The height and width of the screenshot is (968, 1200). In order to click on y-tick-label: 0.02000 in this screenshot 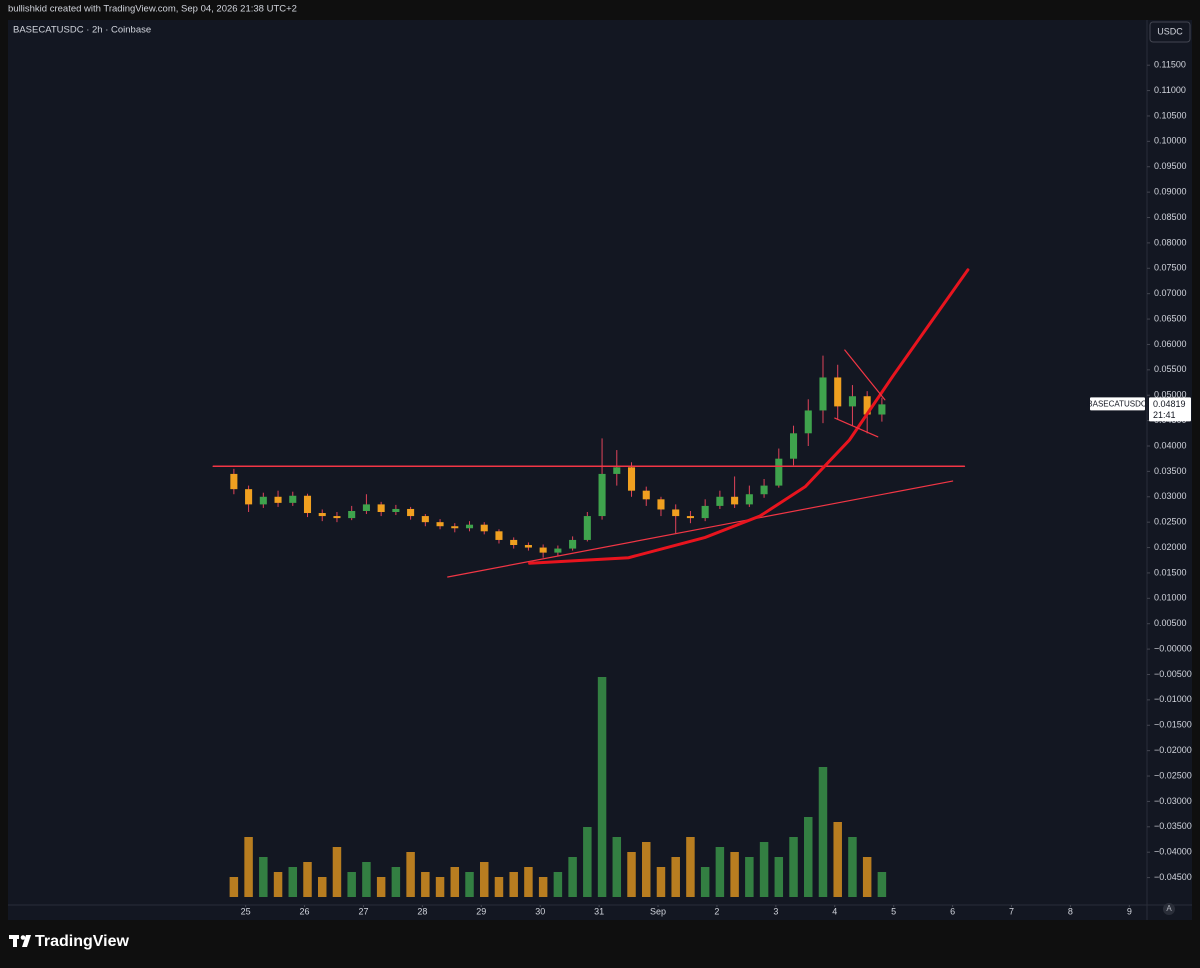, I will do `click(1170, 547)`.